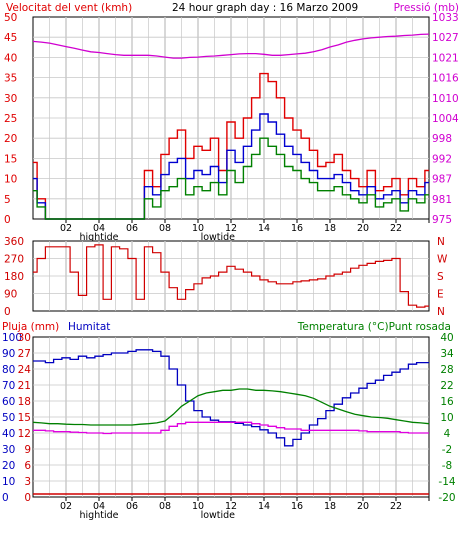 This screenshot has width=465, height=556. What do you see at coordinates (24, 418) in the screenshot?
I see `rain-y-tick-label: 15` at bounding box center [24, 418].